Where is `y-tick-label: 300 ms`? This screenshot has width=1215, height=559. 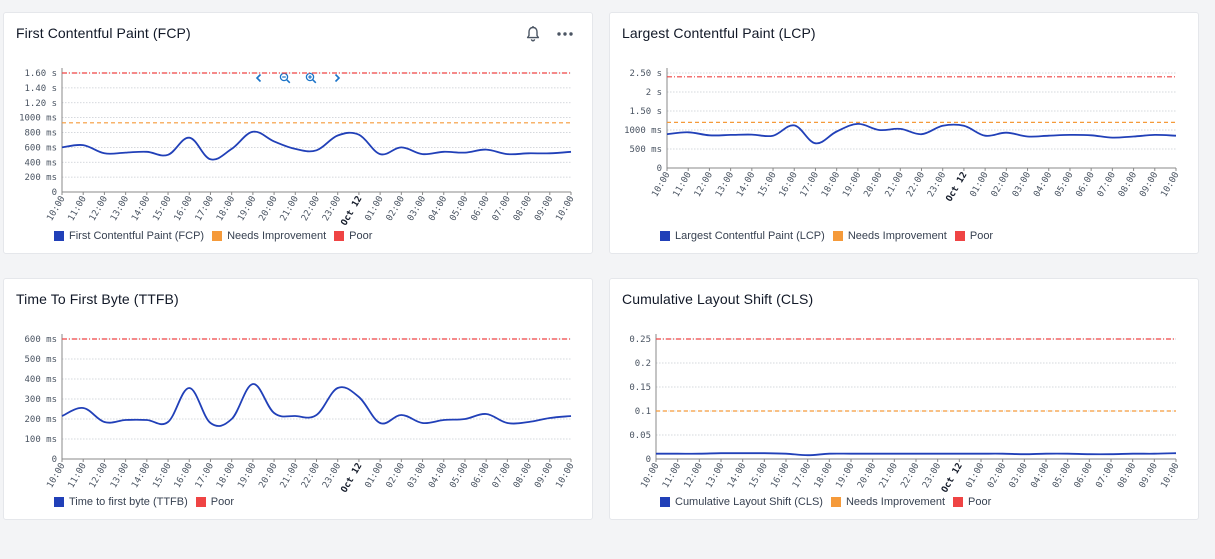 y-tick-label: 300 ms is located at coordinates (40, 400).